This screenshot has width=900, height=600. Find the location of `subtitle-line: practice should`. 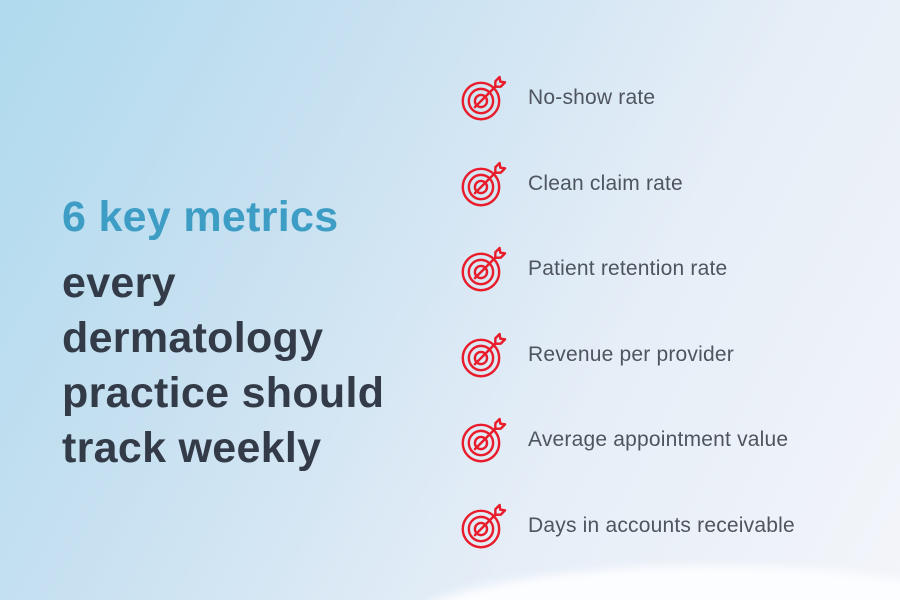

subtitle-line: practice should is located at coordinates (223, 393).